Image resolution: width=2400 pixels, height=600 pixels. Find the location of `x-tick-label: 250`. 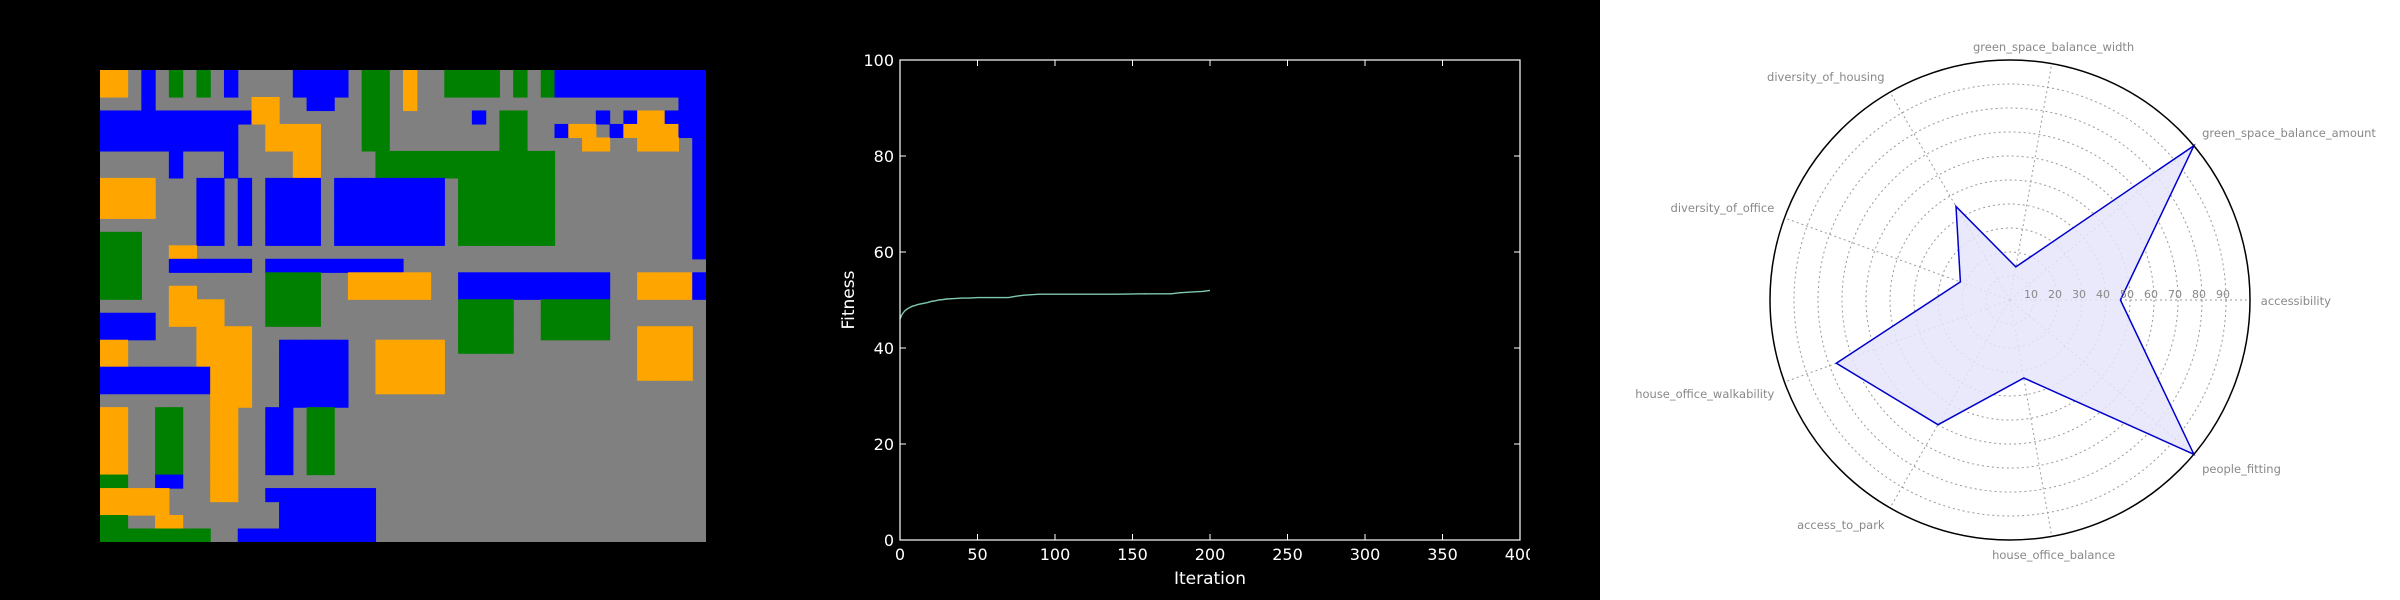

x-tick-label: 250 is located at coordinates (1287, 554).